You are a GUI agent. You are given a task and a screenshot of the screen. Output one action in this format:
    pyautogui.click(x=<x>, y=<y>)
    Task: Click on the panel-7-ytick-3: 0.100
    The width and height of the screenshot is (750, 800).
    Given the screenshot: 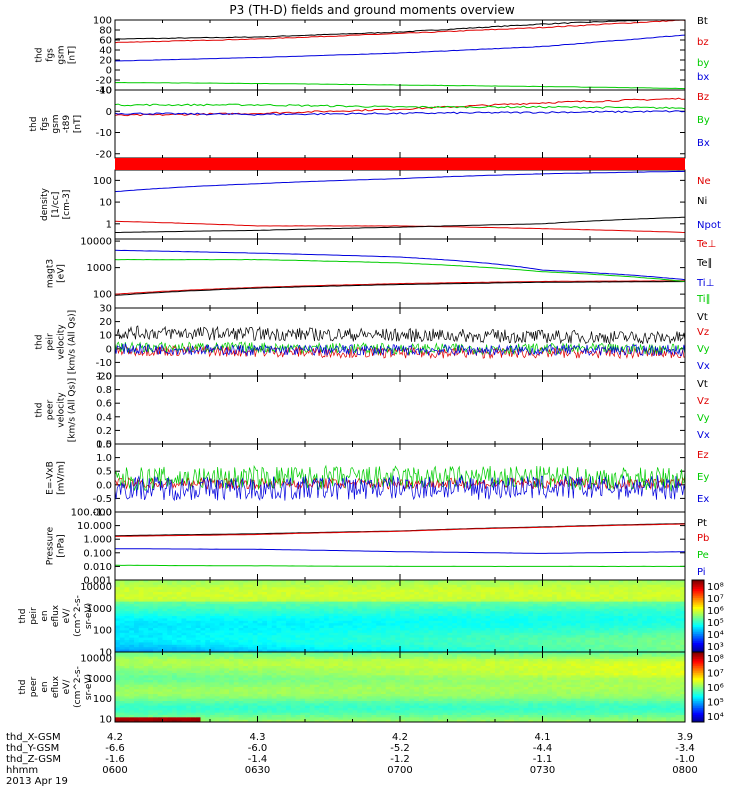 What is the action you would take?
    pyautogui.click(x=97, y=553)
    